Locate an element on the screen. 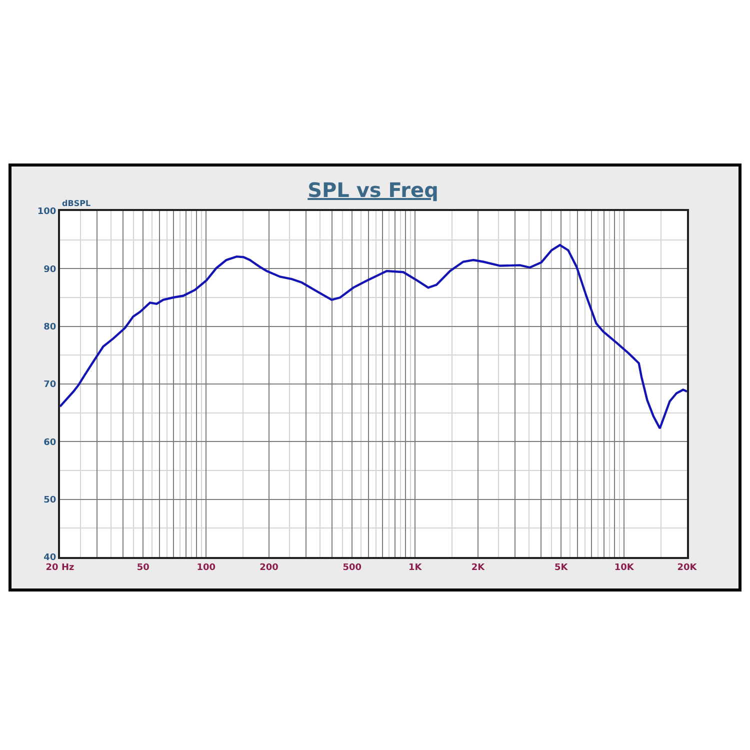 The image size is (750, 750). x-tick-label: 500 is located at coordinates (352, 567).